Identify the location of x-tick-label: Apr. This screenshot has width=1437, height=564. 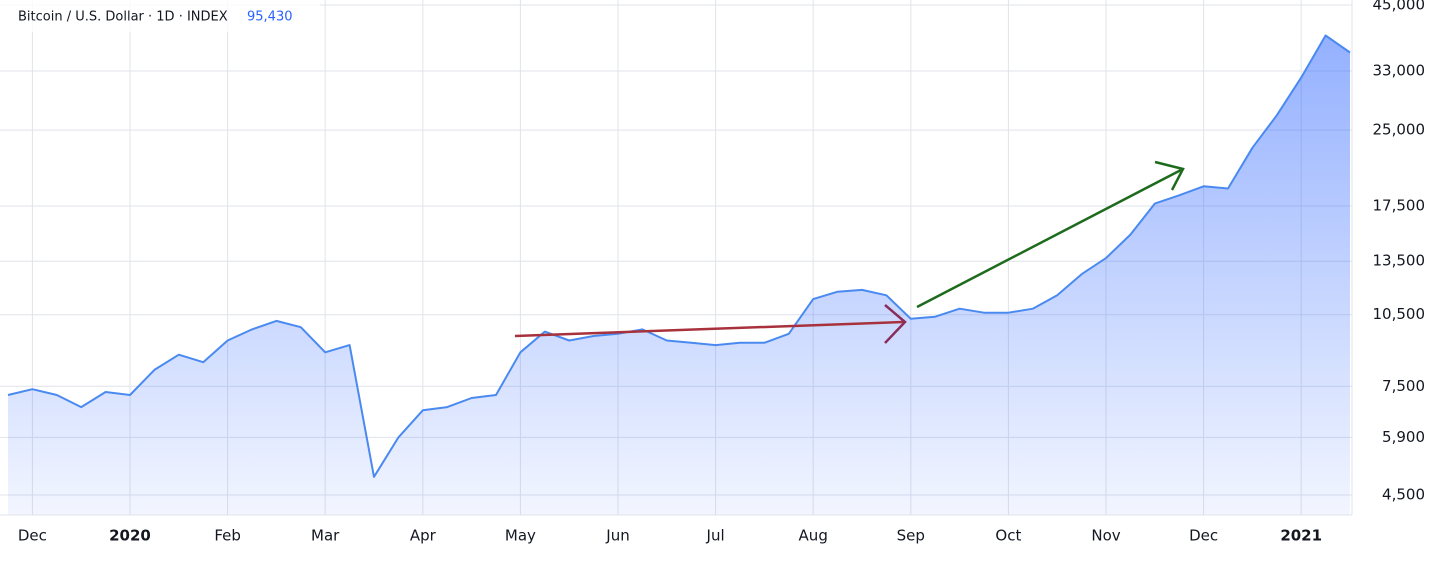
(423, 536).